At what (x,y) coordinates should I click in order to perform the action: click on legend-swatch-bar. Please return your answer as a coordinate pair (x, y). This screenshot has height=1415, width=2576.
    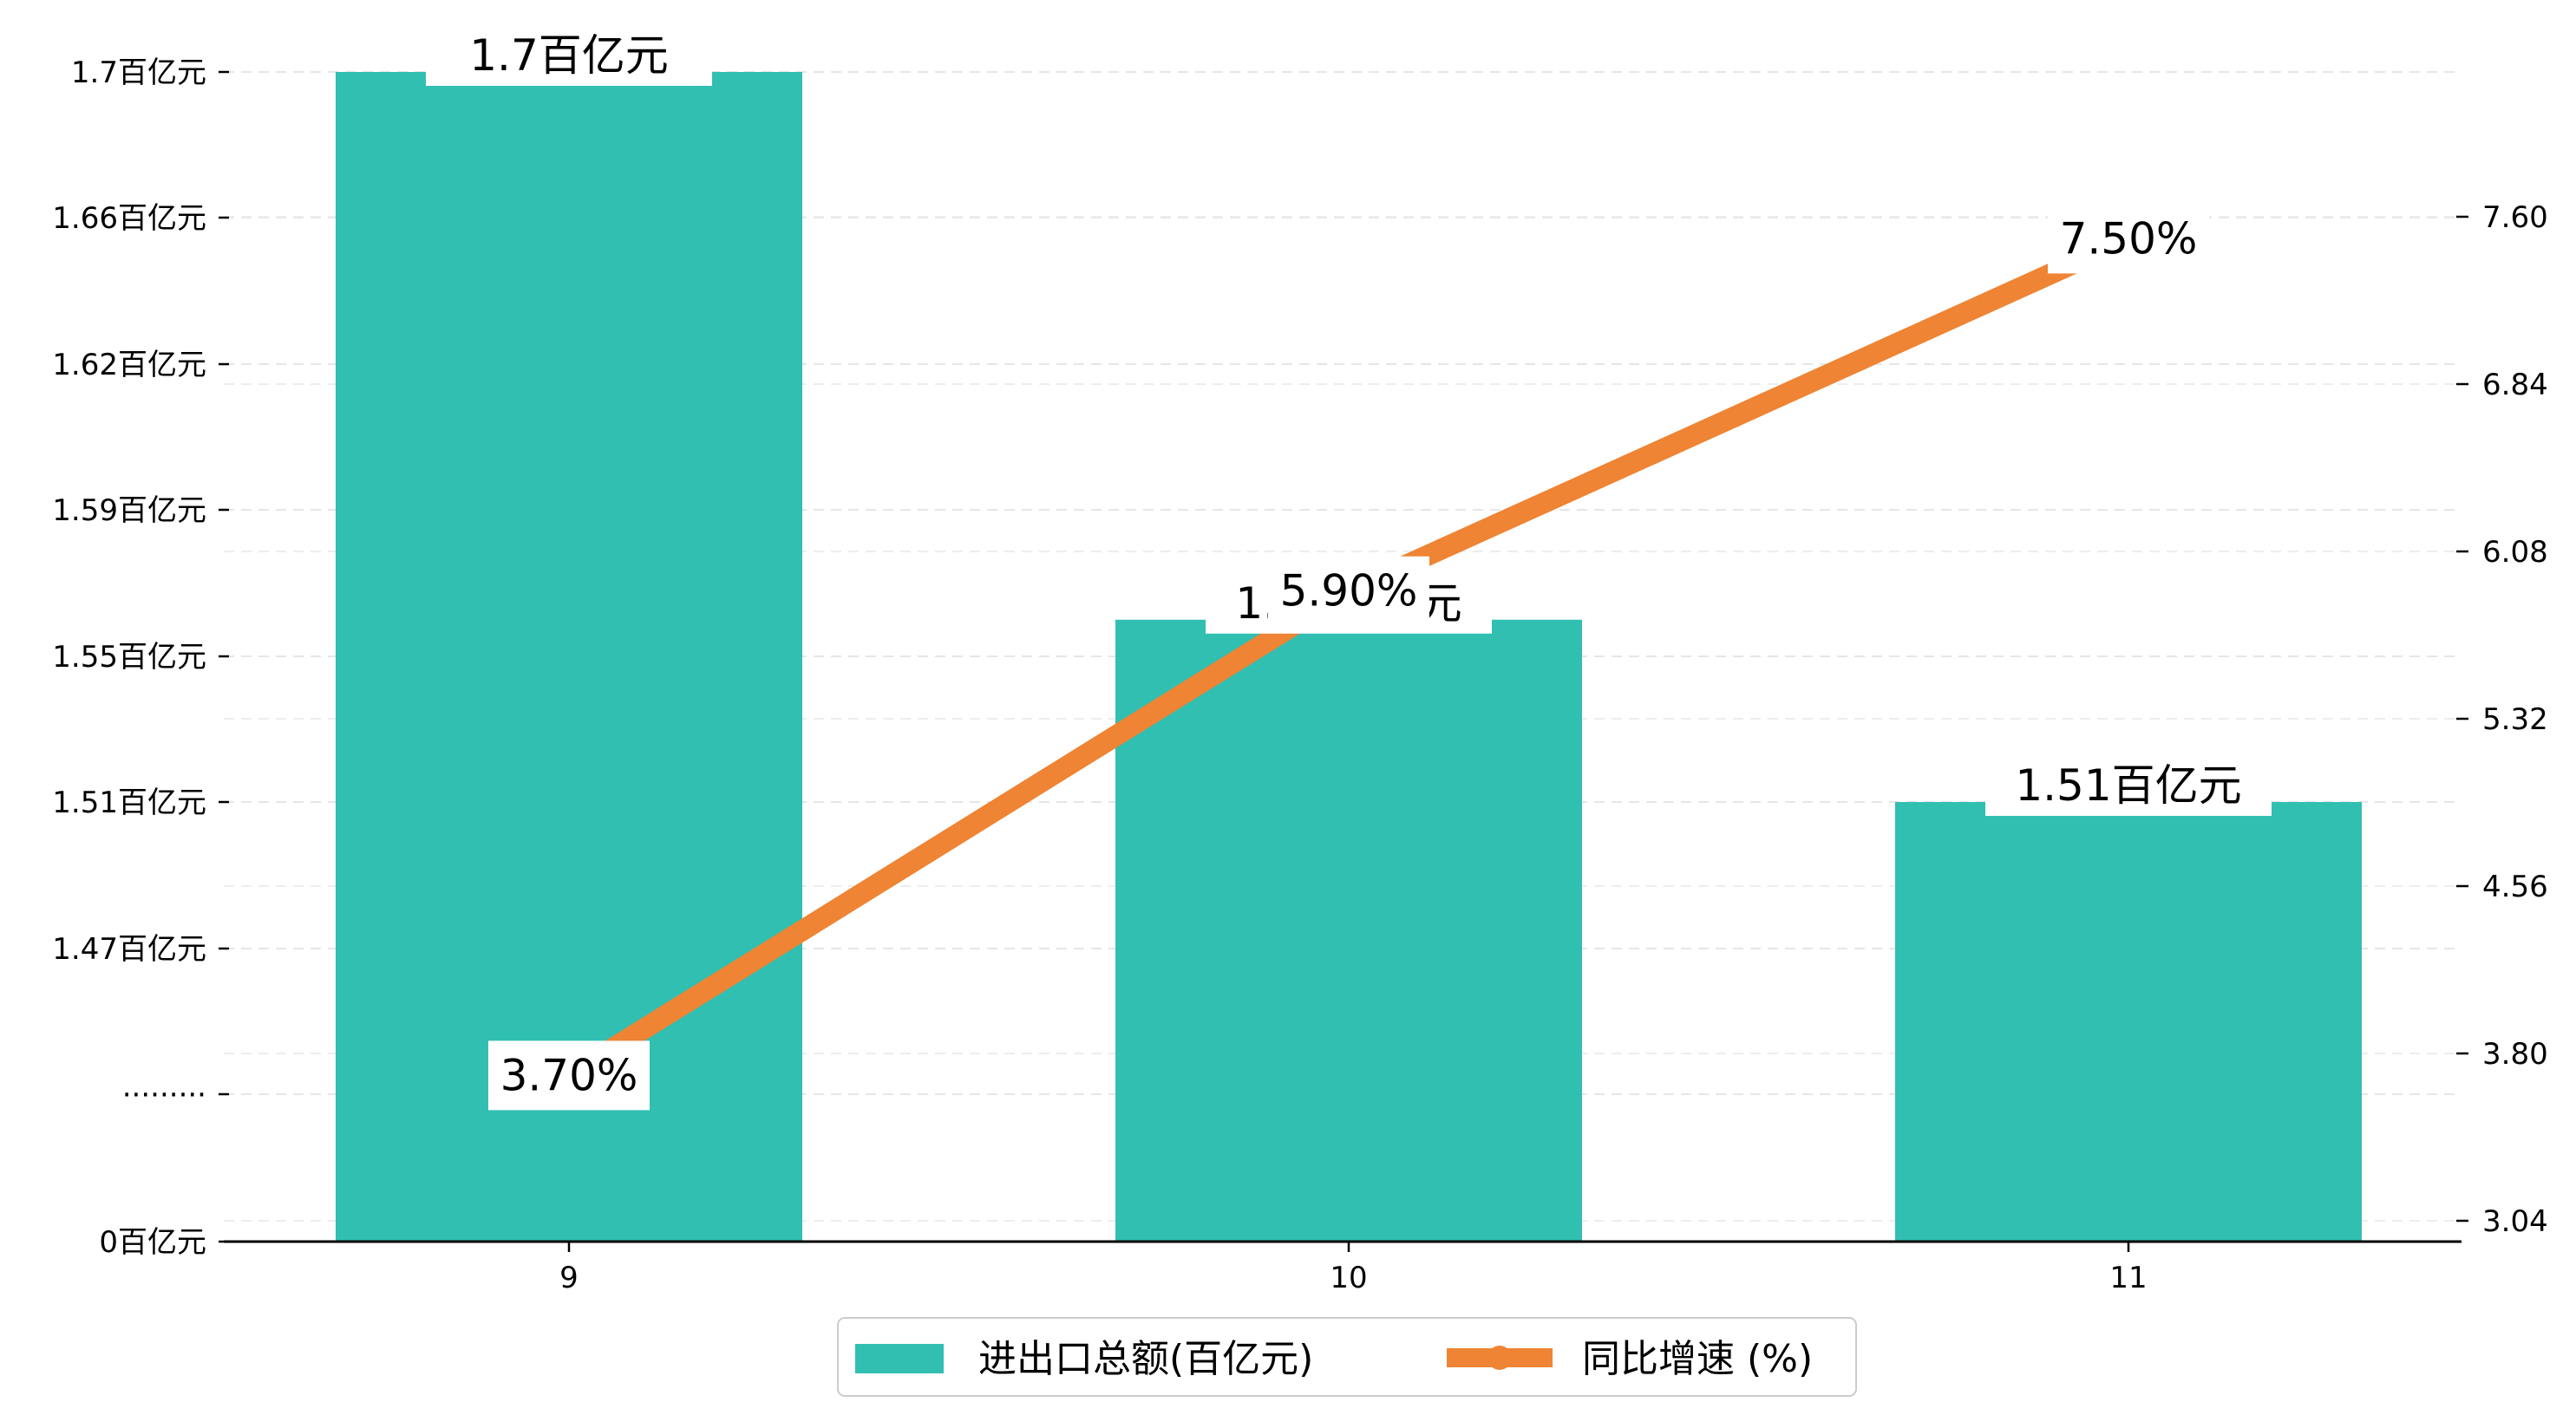
    Looking at the image, I should click on (899, 1358).